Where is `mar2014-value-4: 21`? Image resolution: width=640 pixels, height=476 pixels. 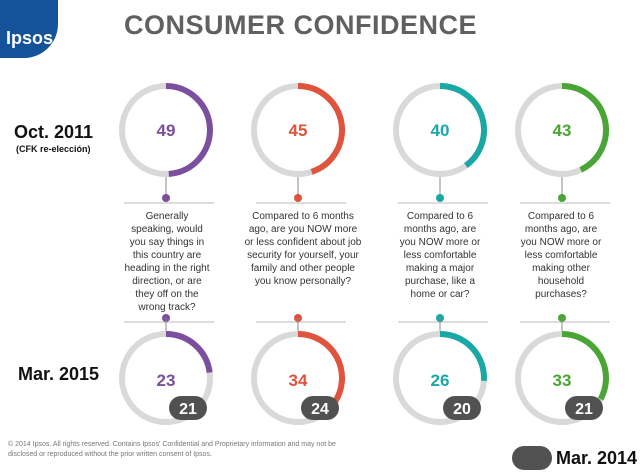 mar2014-value-4: 21 is located at coordinates (584, 409).